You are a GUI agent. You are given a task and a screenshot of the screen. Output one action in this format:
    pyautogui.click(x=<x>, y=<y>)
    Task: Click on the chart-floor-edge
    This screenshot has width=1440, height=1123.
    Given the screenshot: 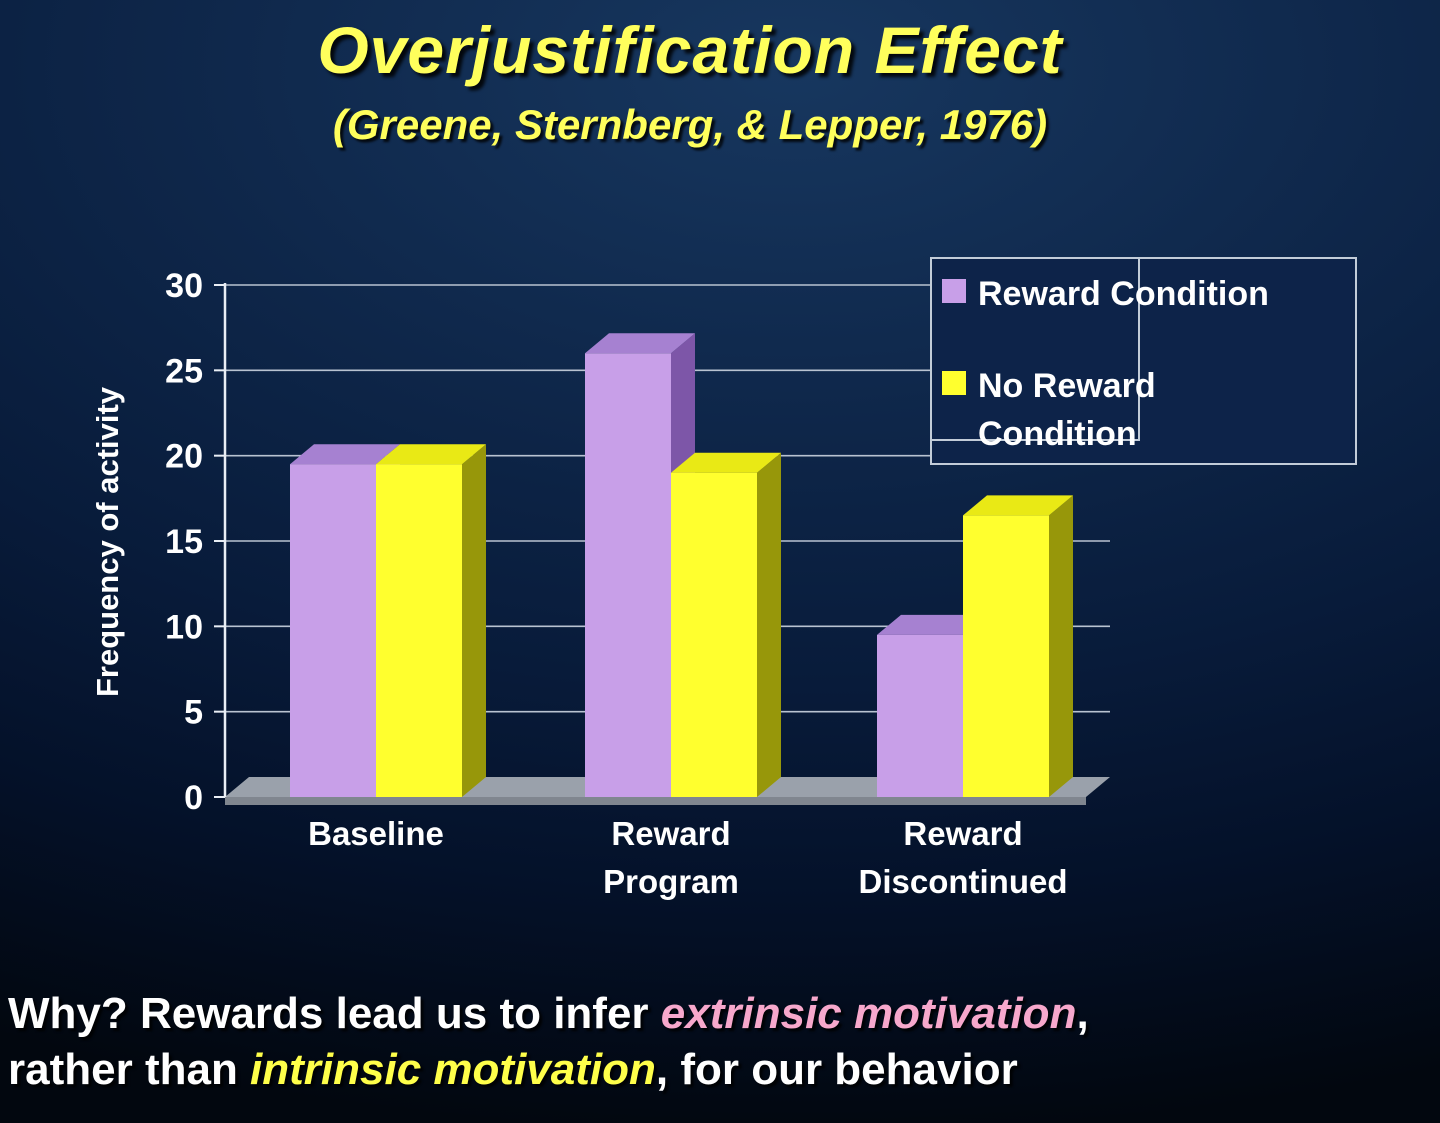 What is the action you would take?
    pyautogui.click(x=655, y=801)
    